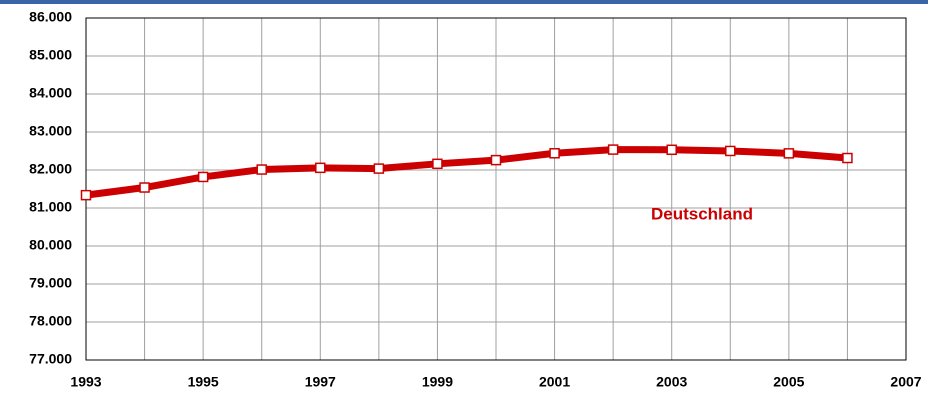 Image resolution: width=928 pixels, height=400 pixels. What do you see at coordinates (320, 382) in the screenshot?
I see `x-tick-label: 1997` at bounding box center [320, 382].